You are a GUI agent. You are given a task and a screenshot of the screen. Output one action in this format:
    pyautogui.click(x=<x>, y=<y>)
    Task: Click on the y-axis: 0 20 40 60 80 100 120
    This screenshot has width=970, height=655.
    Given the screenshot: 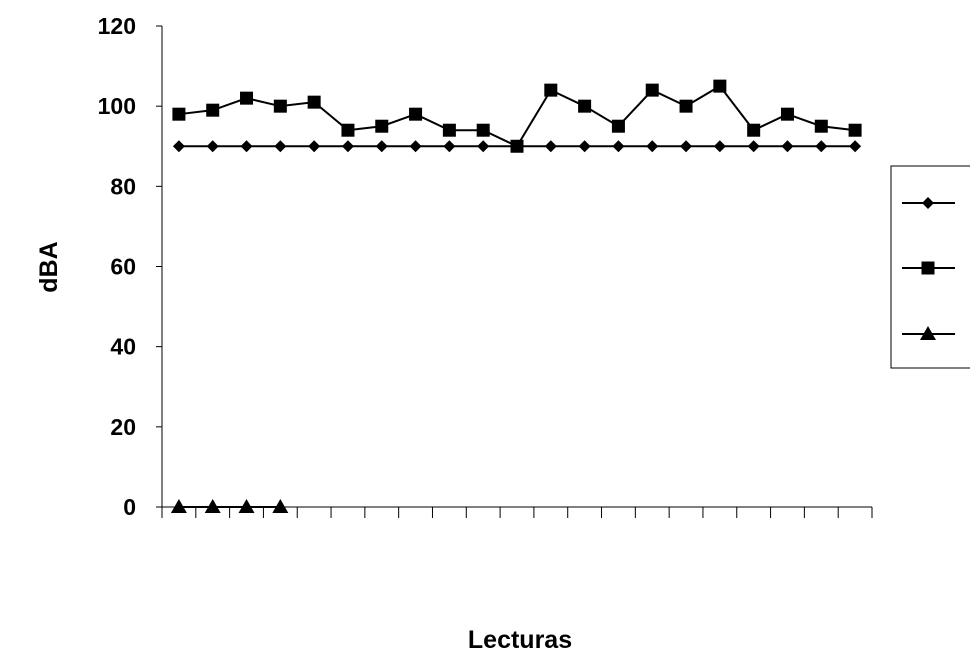 What is the action you would take?
    pyautogui.click(x=130, y=266)
    